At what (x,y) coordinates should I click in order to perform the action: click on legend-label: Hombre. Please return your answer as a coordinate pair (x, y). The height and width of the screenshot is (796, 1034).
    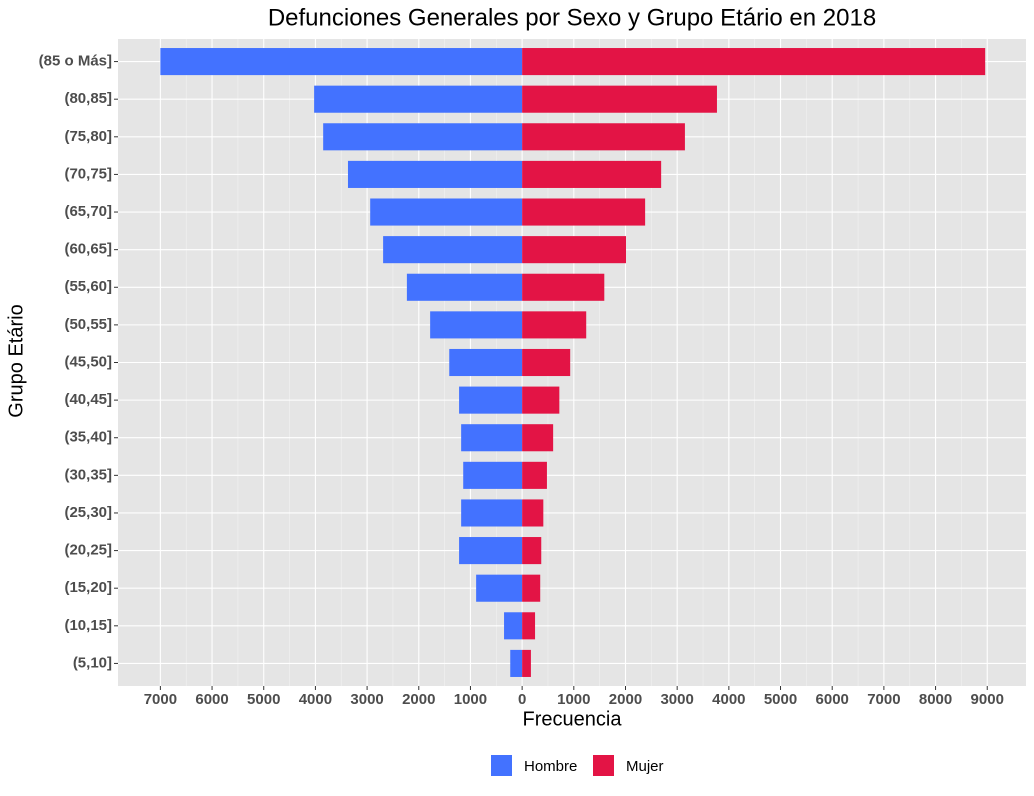
    Looking at the image, I should click on (550, 766).